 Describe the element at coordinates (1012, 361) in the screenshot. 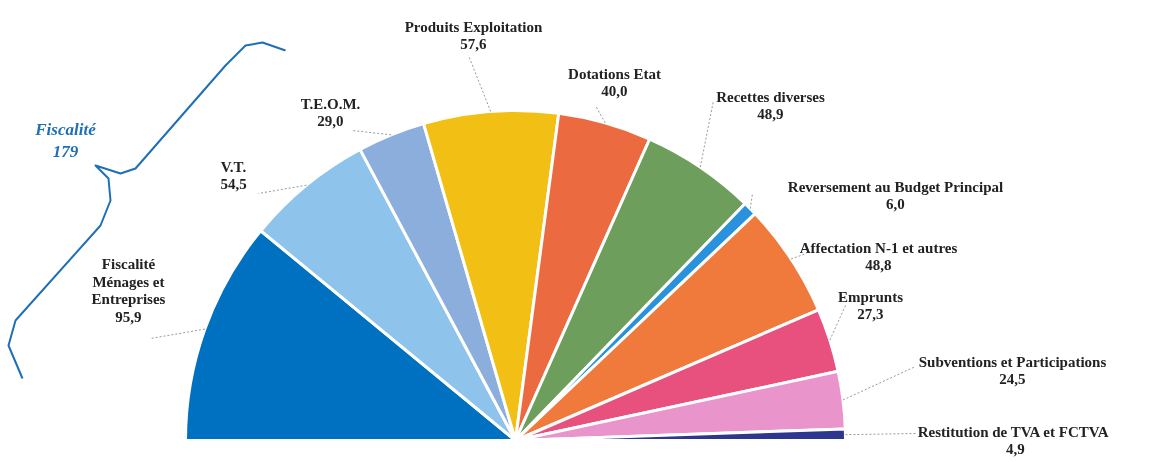

I see `slice-label: Subventions et Participations` at that location.